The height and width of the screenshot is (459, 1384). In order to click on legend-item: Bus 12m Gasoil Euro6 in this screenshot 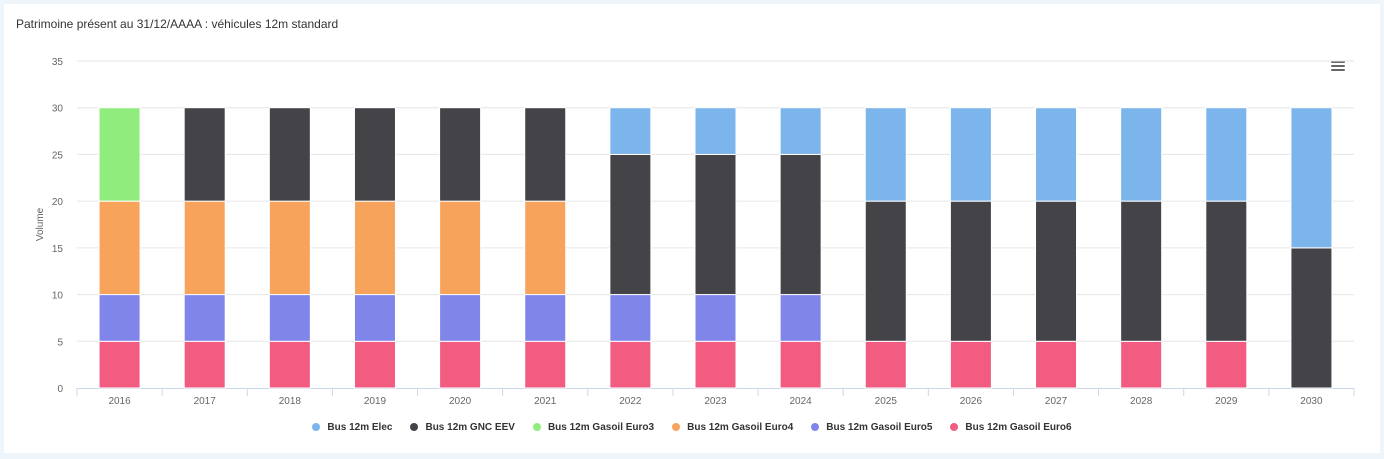, I will do `click(1011, 427)`.